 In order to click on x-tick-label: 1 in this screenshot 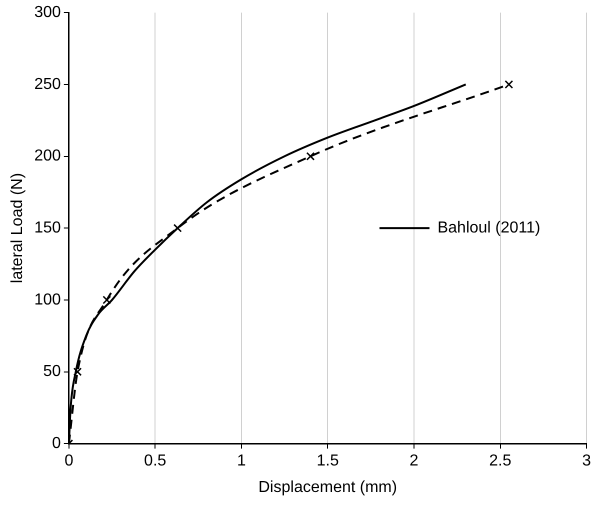, I will do `click(241, 461)`.